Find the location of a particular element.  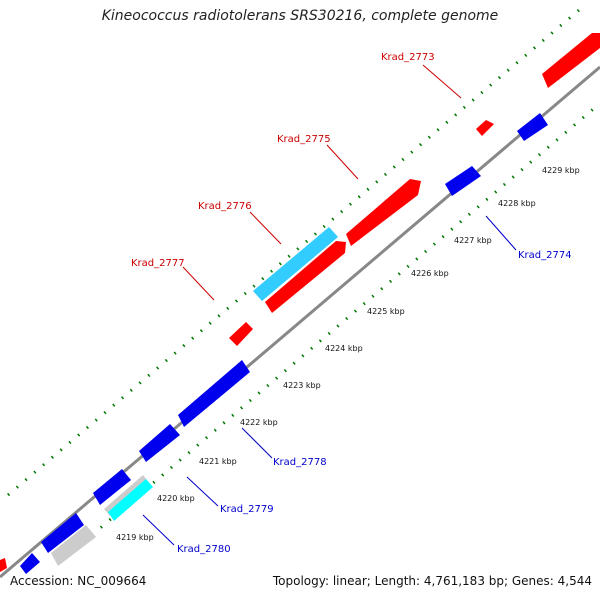

kbp-label: 4220 kbp is located at coordinates (176, 498).